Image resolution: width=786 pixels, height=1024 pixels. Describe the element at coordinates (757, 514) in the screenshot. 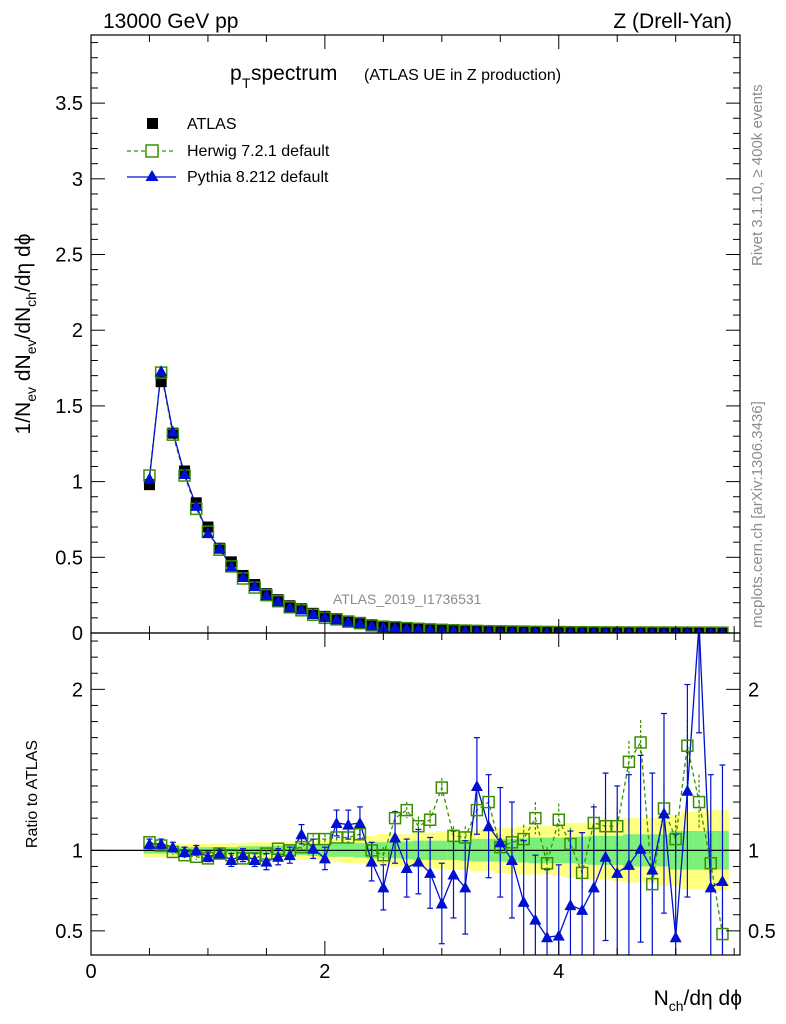

I see `mcplots-label: mcplots.cern.ch [arXiv:1306.3436]` at that location.